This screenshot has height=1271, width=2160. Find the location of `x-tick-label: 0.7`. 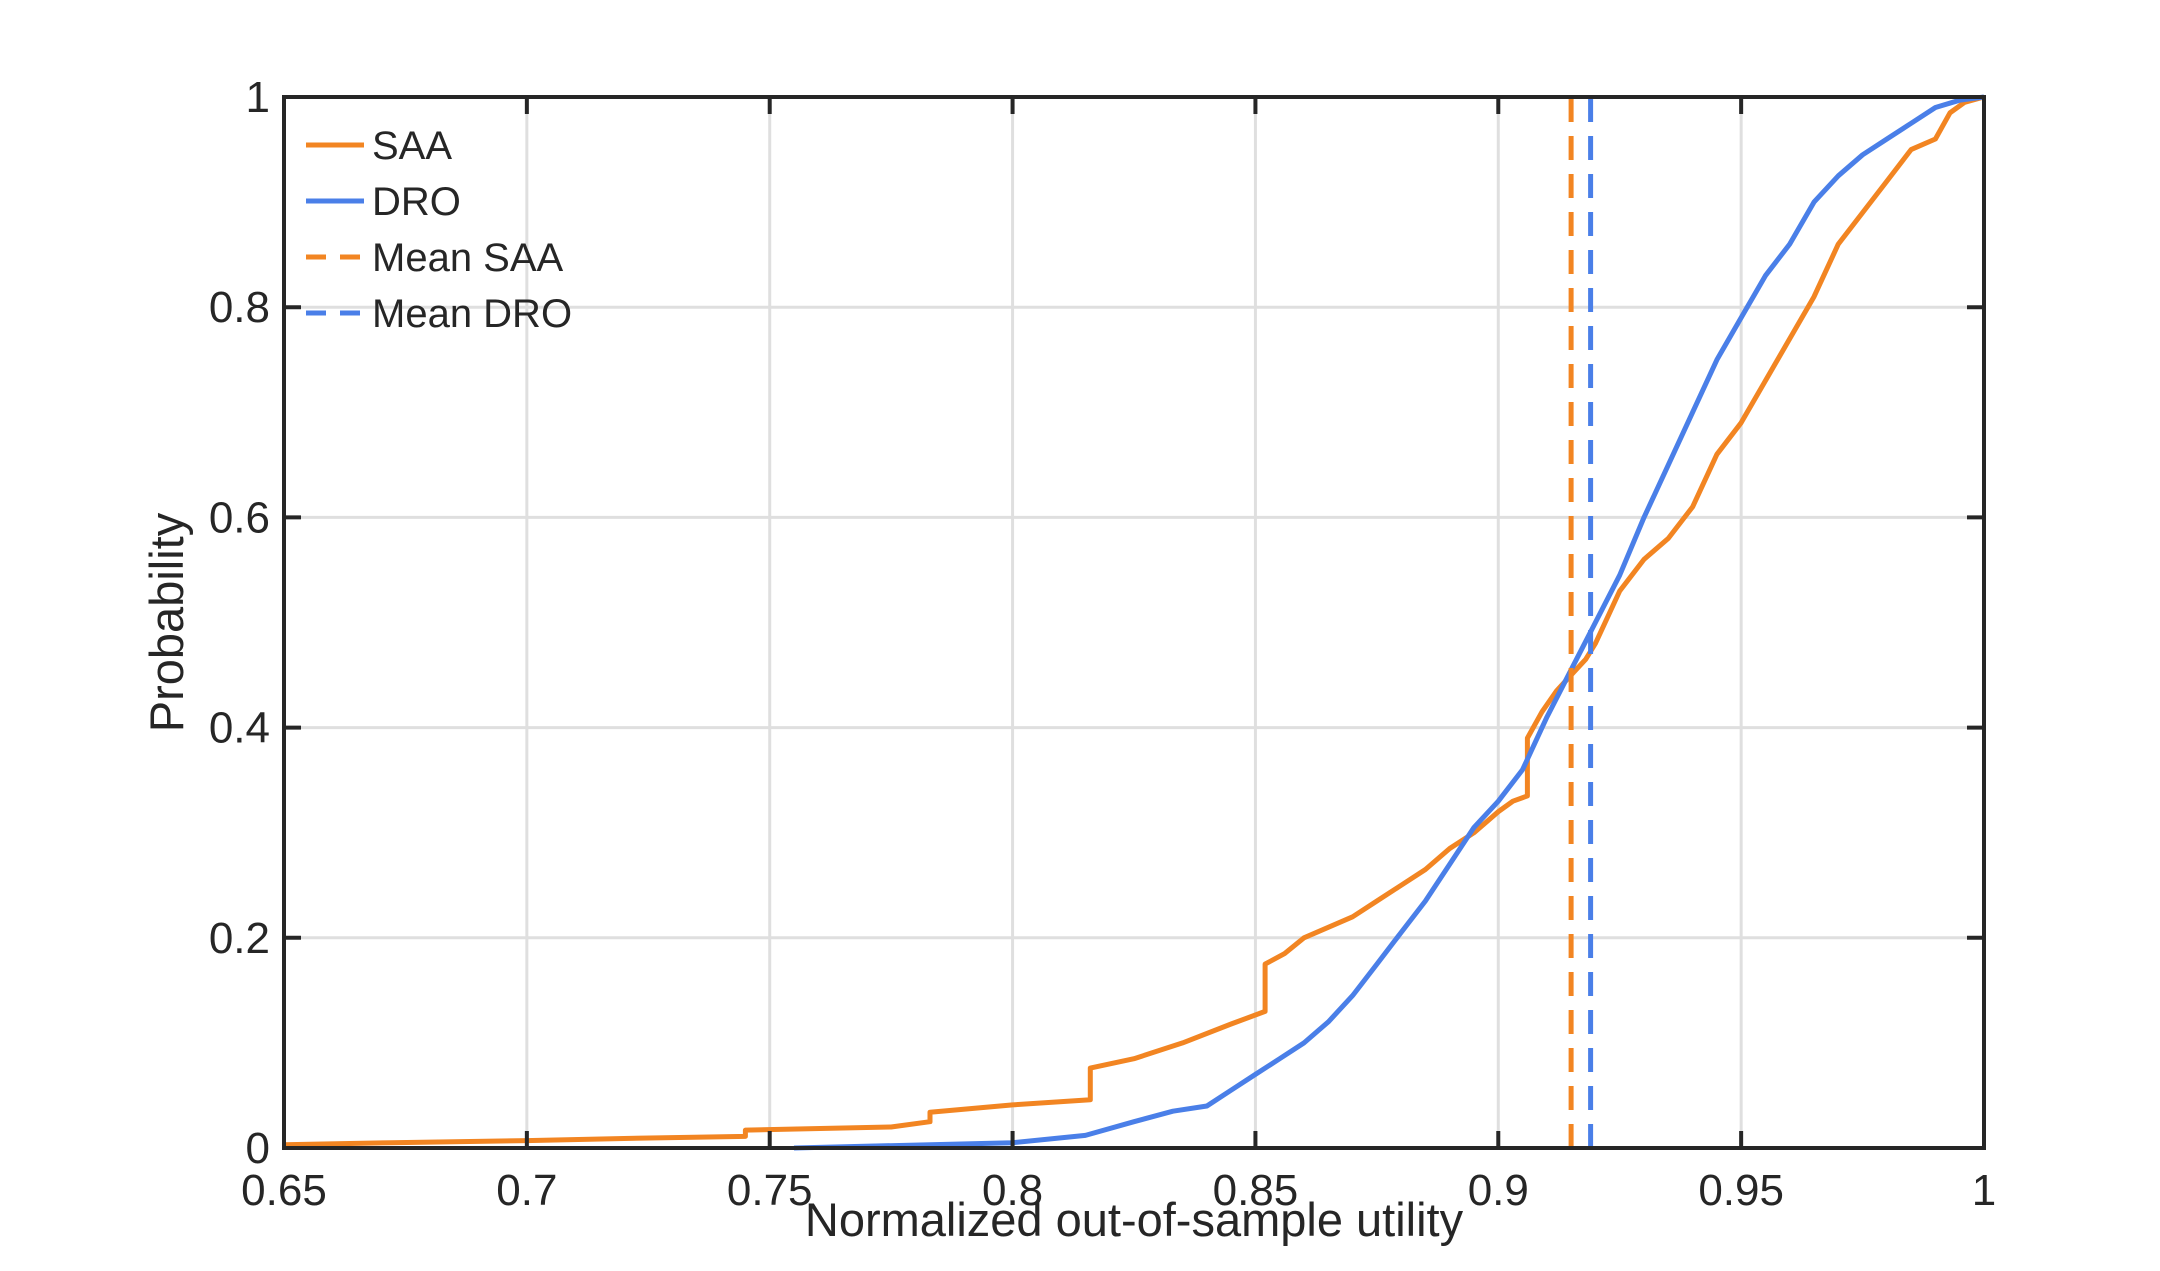

x-tick-label: 0.7 is located at coordinates (526, 1190).